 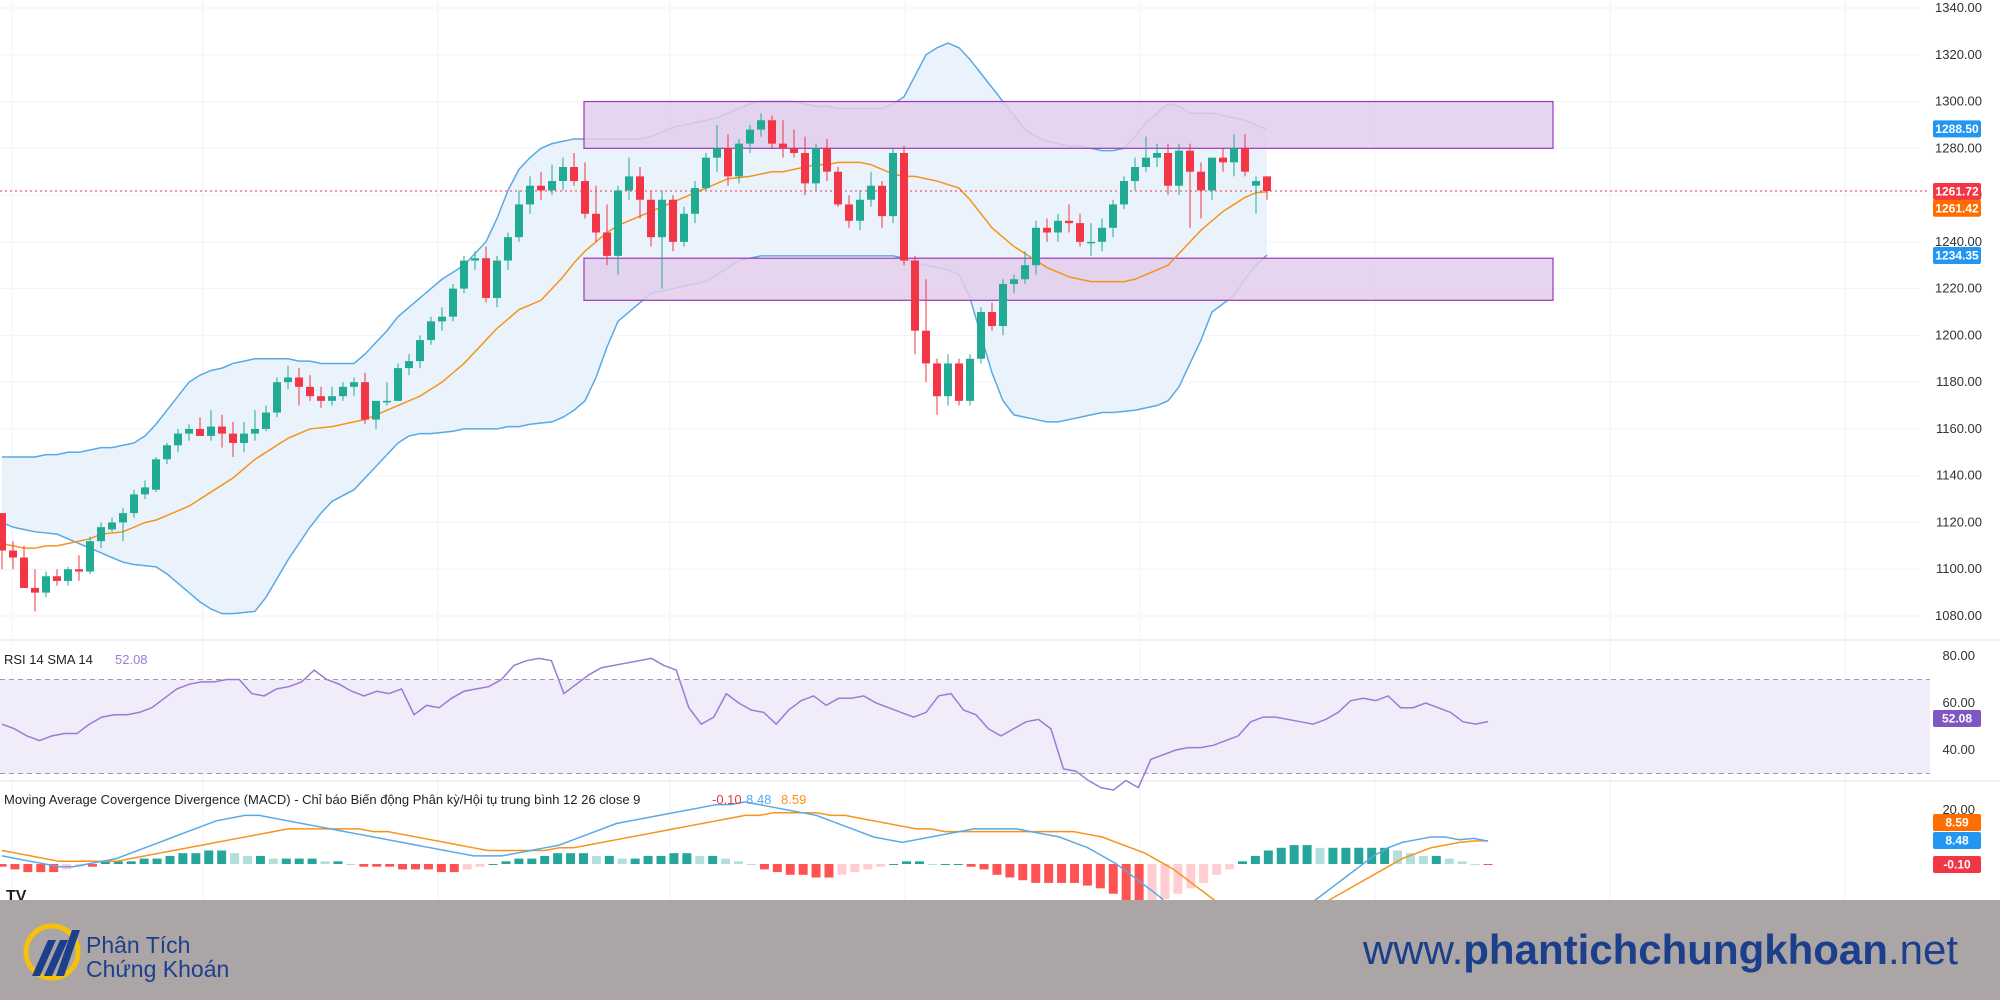 I want to click on tag-bb-upper: 1288.50, so click(x=1957, y=129).